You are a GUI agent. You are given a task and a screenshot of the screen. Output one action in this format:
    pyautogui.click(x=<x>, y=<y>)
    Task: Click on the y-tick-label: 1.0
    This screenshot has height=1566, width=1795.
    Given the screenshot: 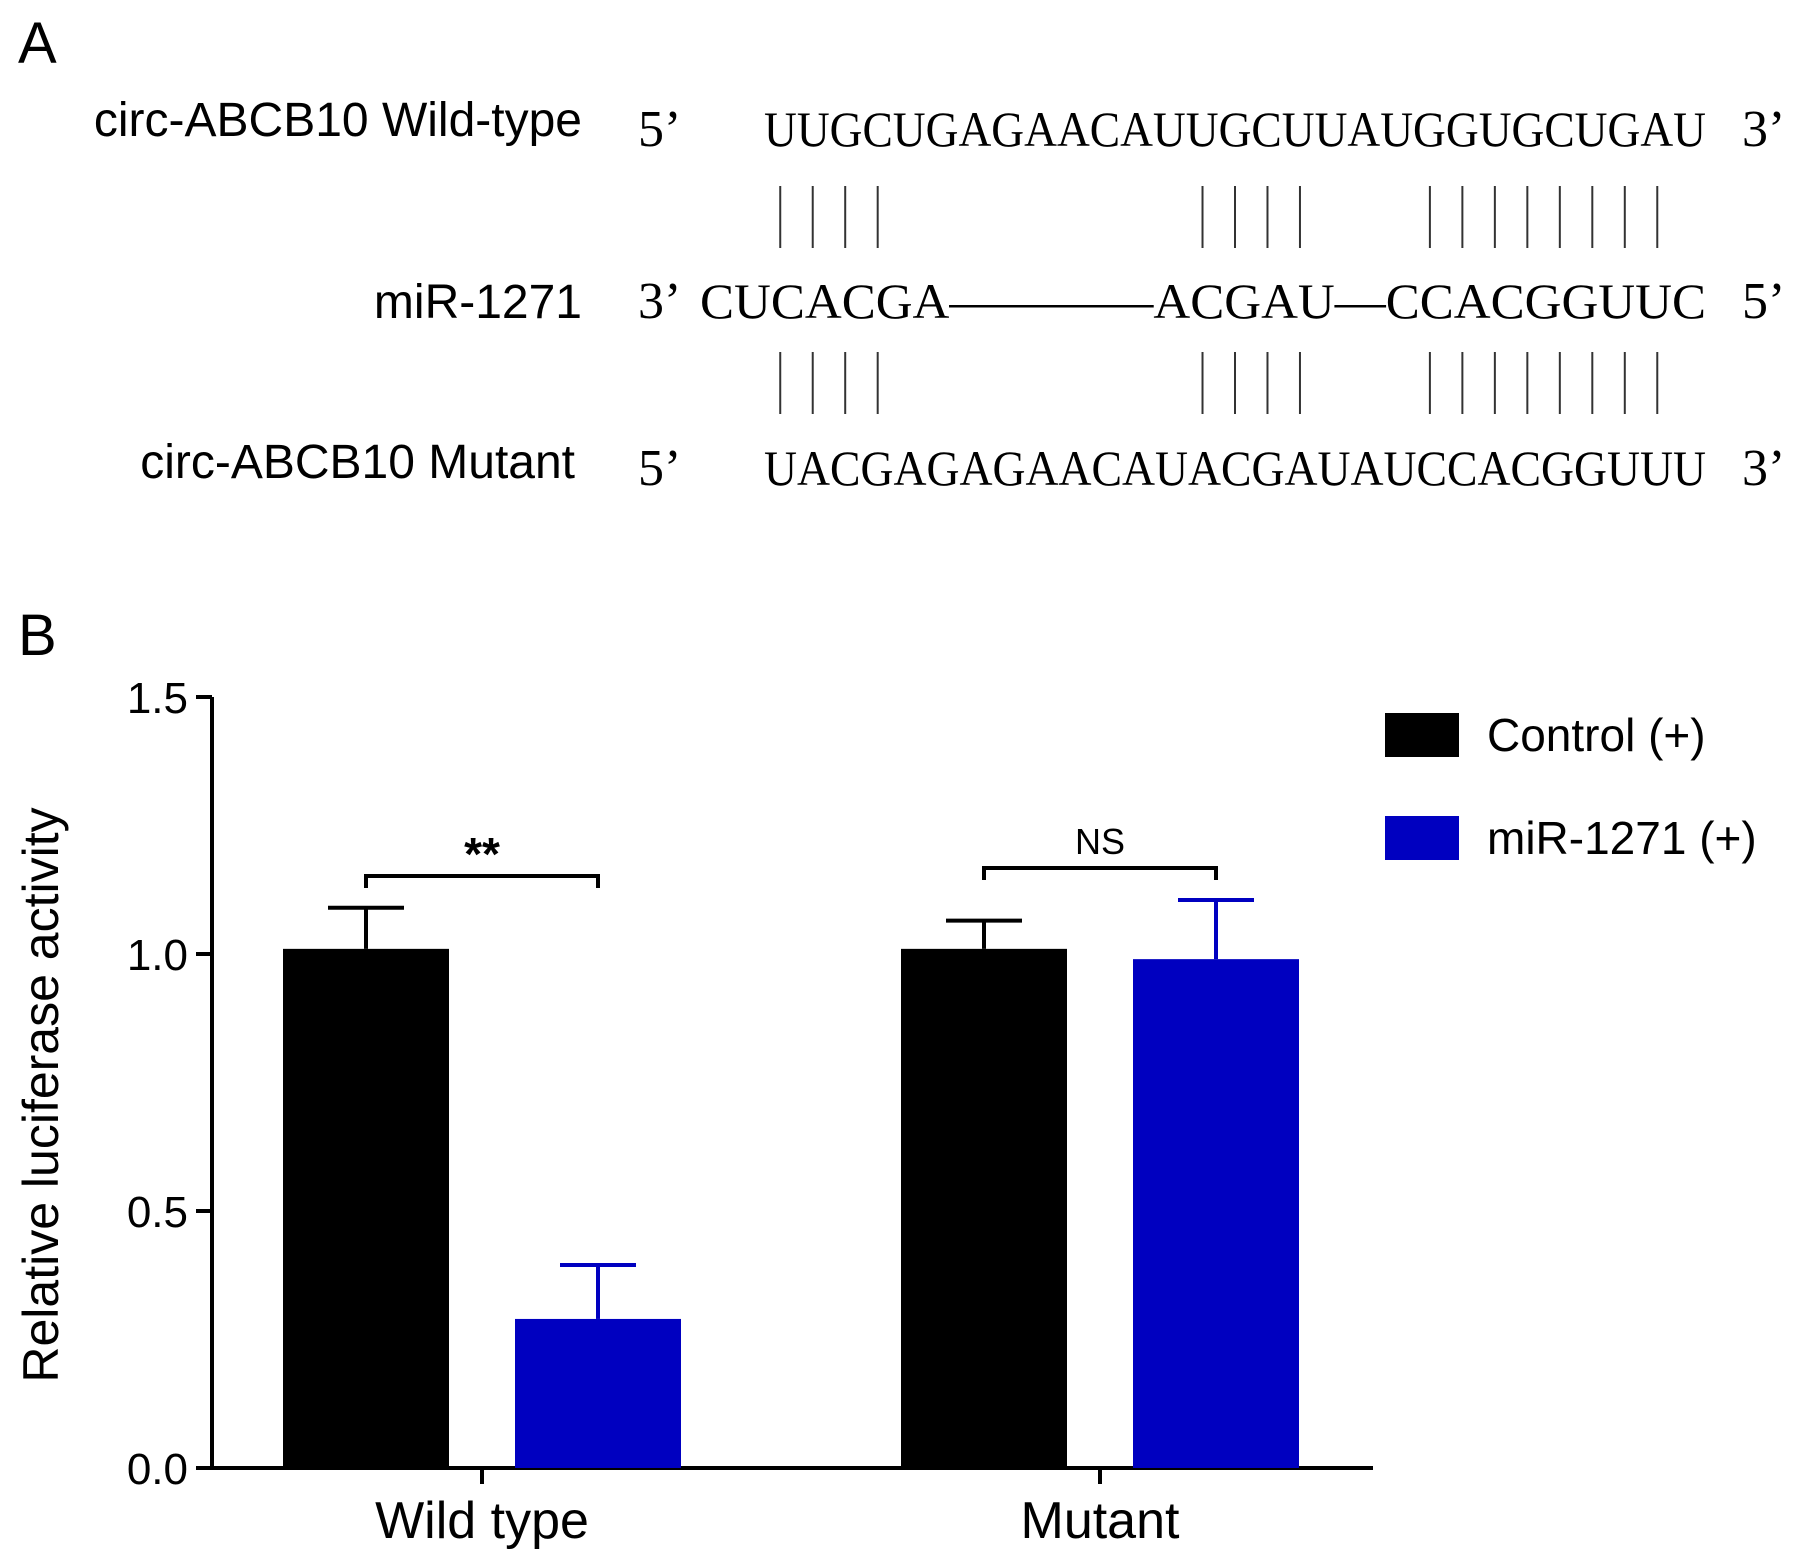 What is the action you would take?
    pyautogui.click(x=157, y=955)
    